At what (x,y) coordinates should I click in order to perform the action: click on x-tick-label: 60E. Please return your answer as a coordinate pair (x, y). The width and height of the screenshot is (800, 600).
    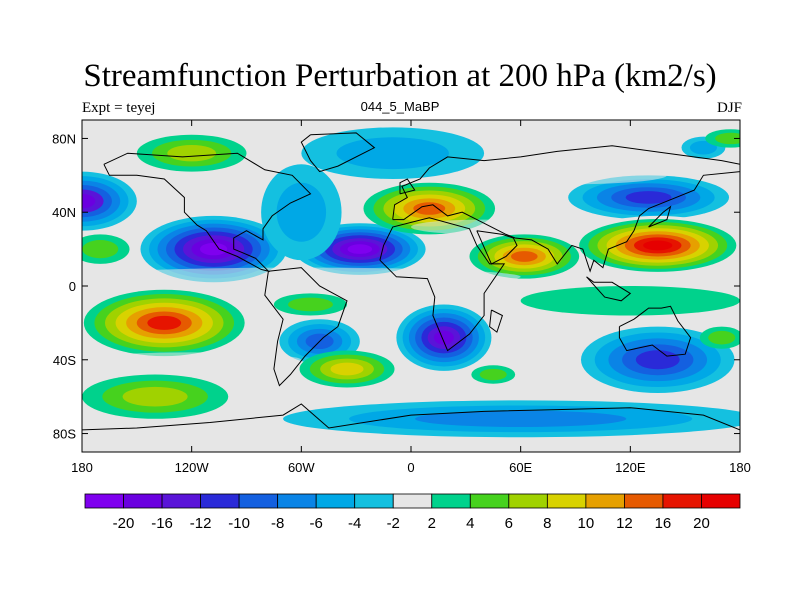
    Looking at the image, I should click on (520, 467).